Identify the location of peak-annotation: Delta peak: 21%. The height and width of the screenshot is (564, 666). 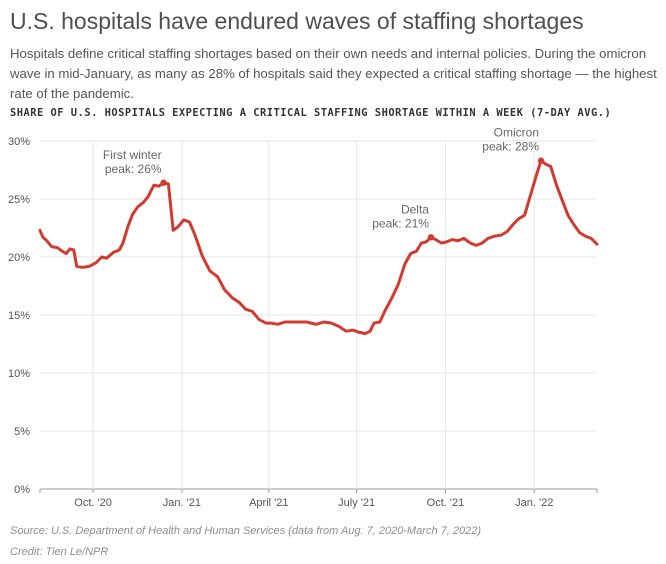
(400, 216).